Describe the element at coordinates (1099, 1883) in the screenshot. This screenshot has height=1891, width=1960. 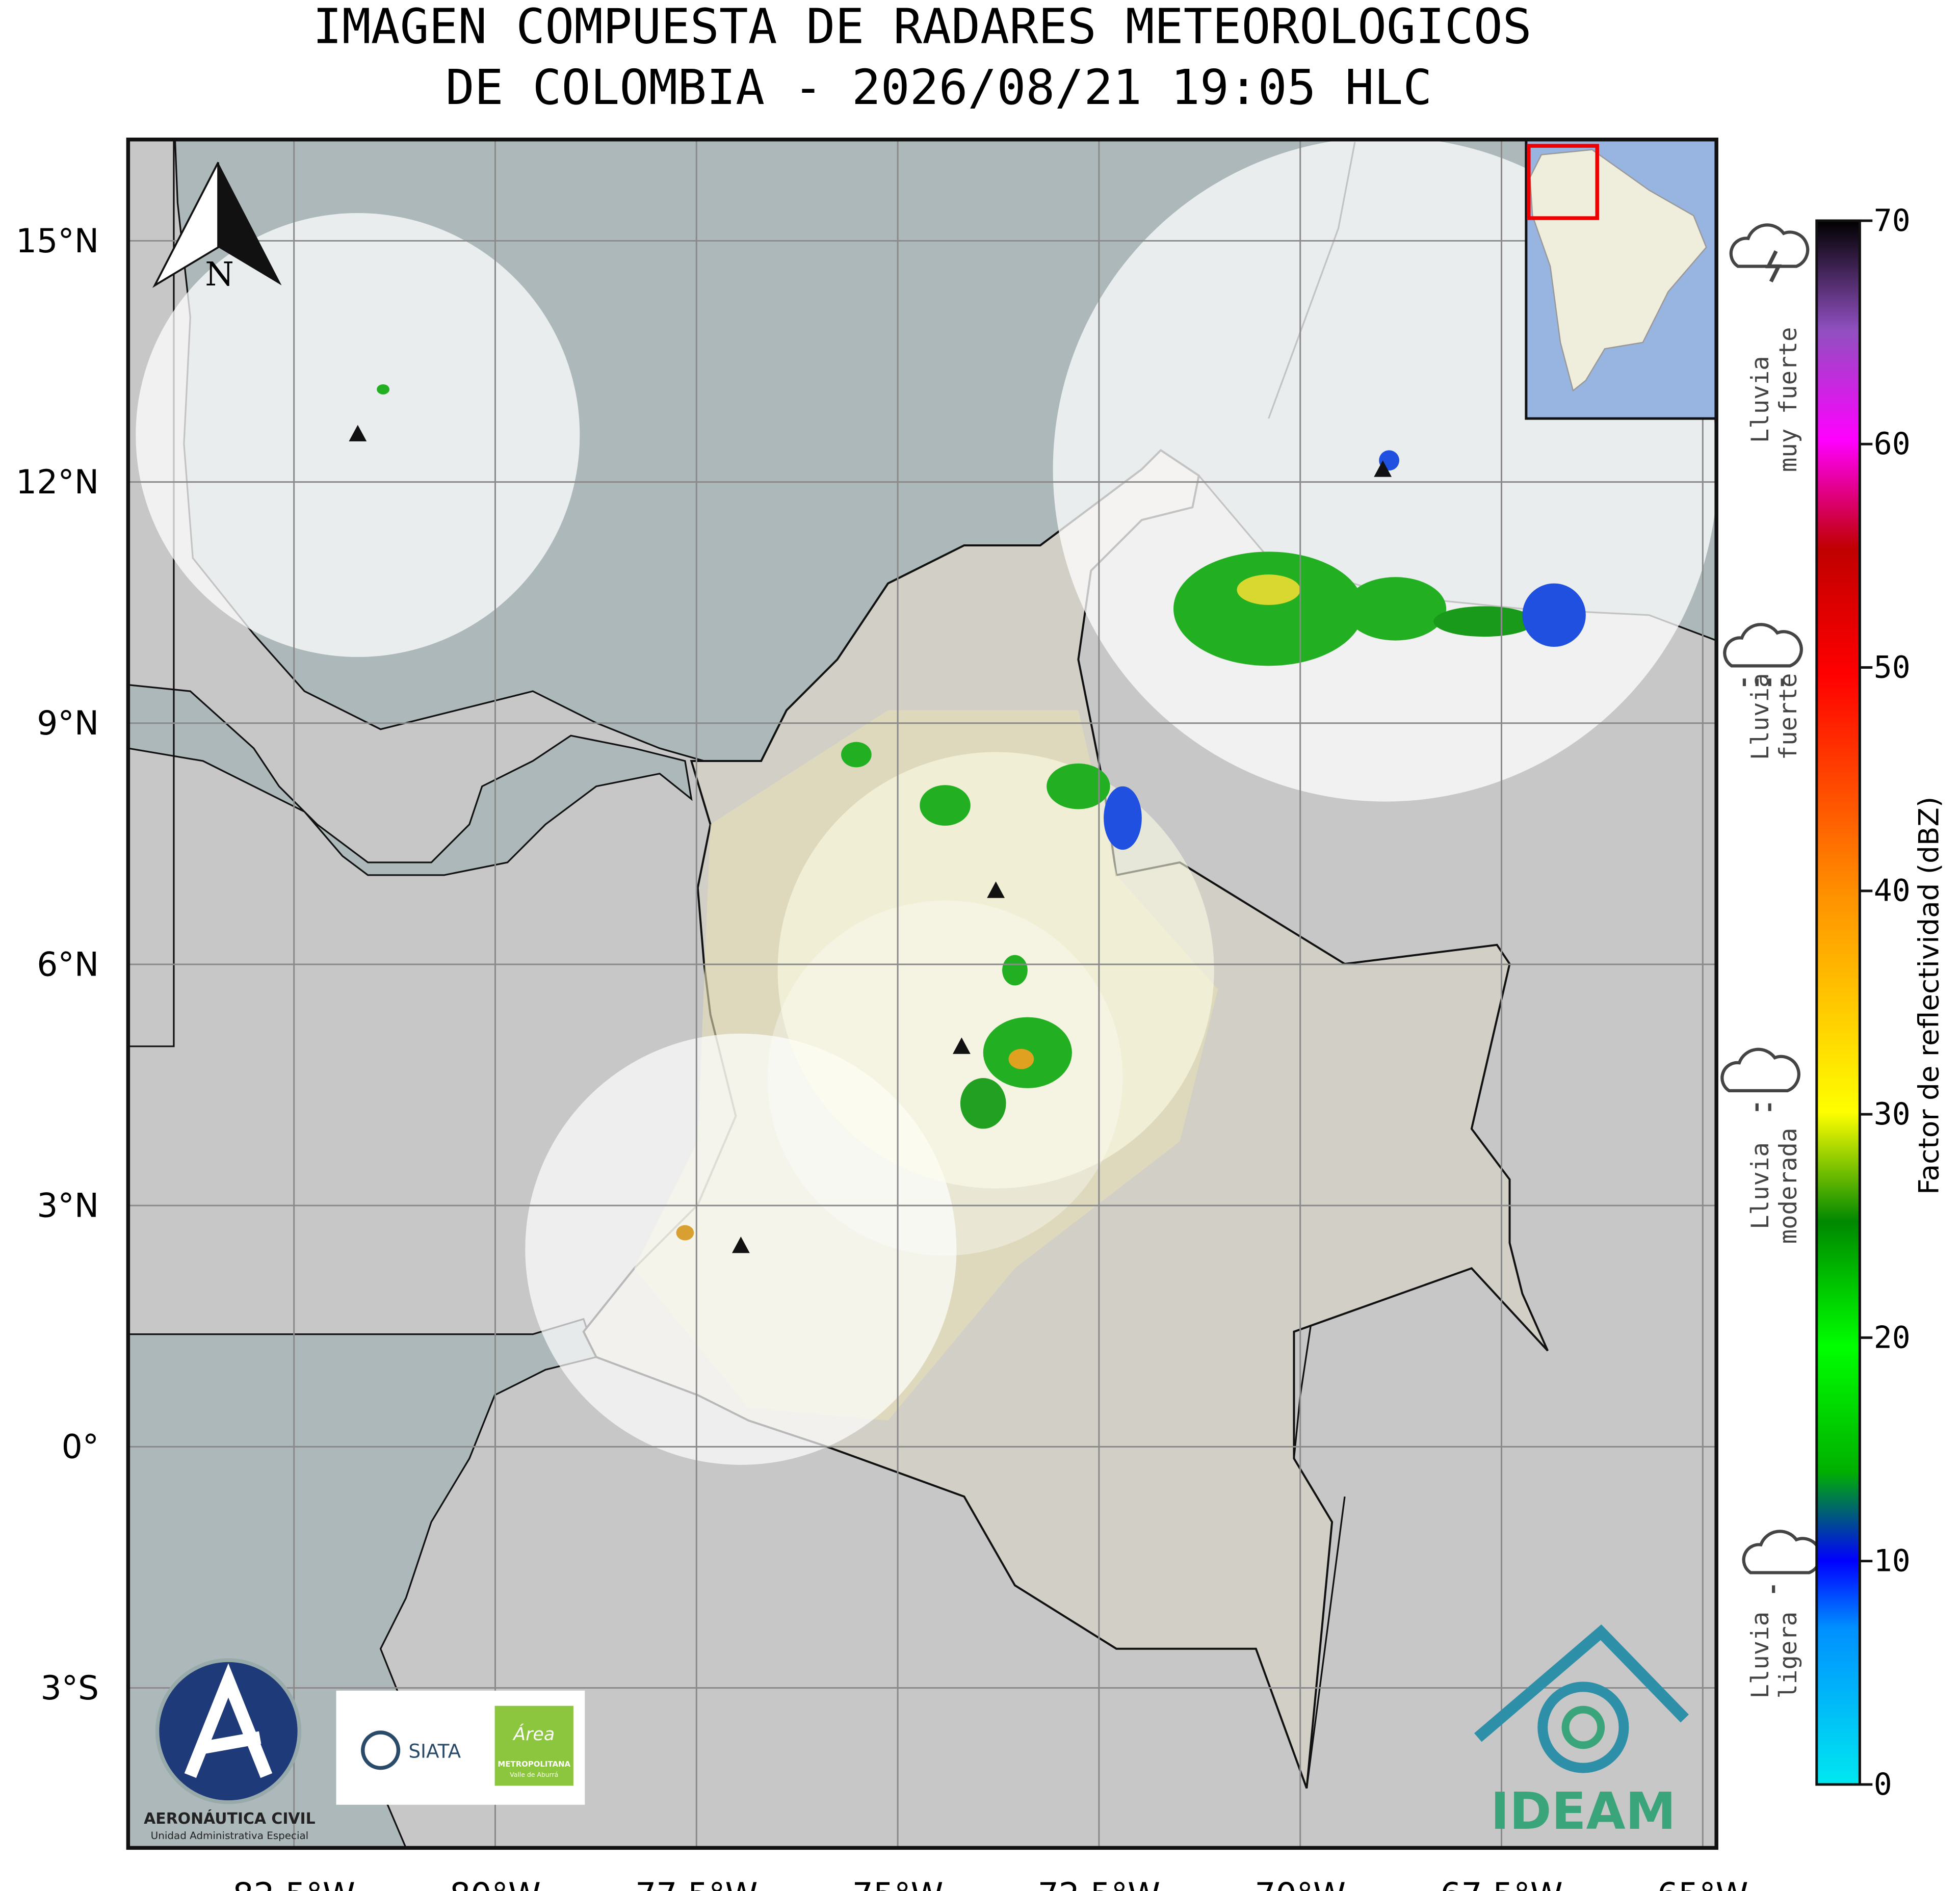
I see `x-tick-label: 72.5°W` at that location.